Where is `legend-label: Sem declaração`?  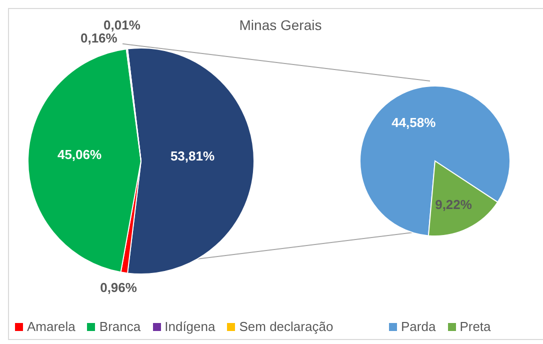
legend-label: Sem declaração is located at coordinates (286, 326).